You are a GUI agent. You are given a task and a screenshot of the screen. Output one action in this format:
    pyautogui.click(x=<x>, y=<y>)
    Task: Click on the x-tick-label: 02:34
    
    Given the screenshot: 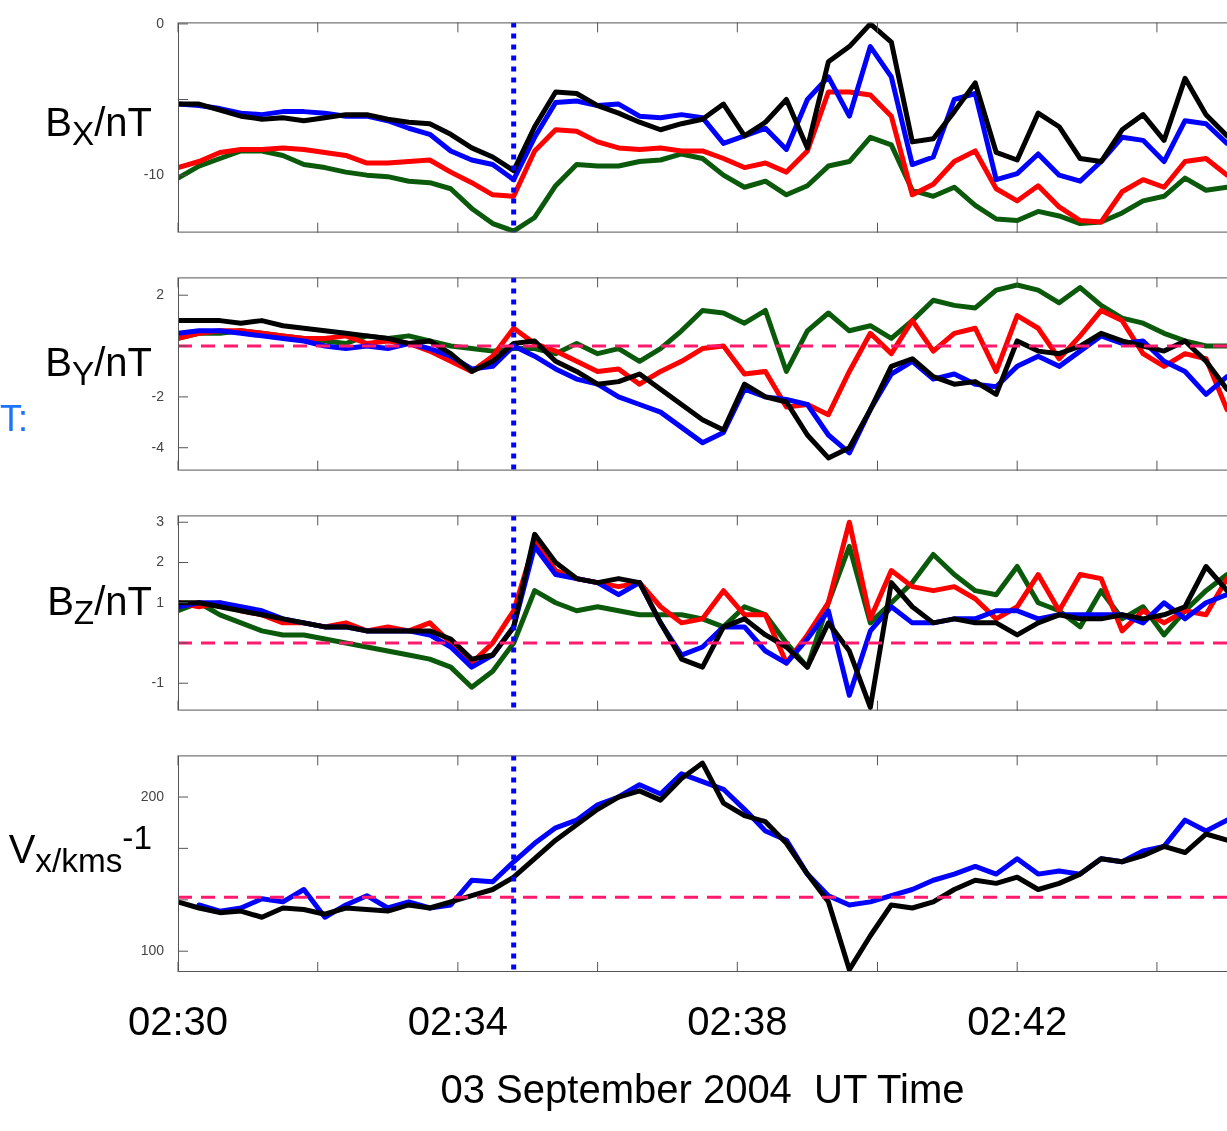 What is the action you would take?
    pyautogui.click(x=457, y=1021)
    